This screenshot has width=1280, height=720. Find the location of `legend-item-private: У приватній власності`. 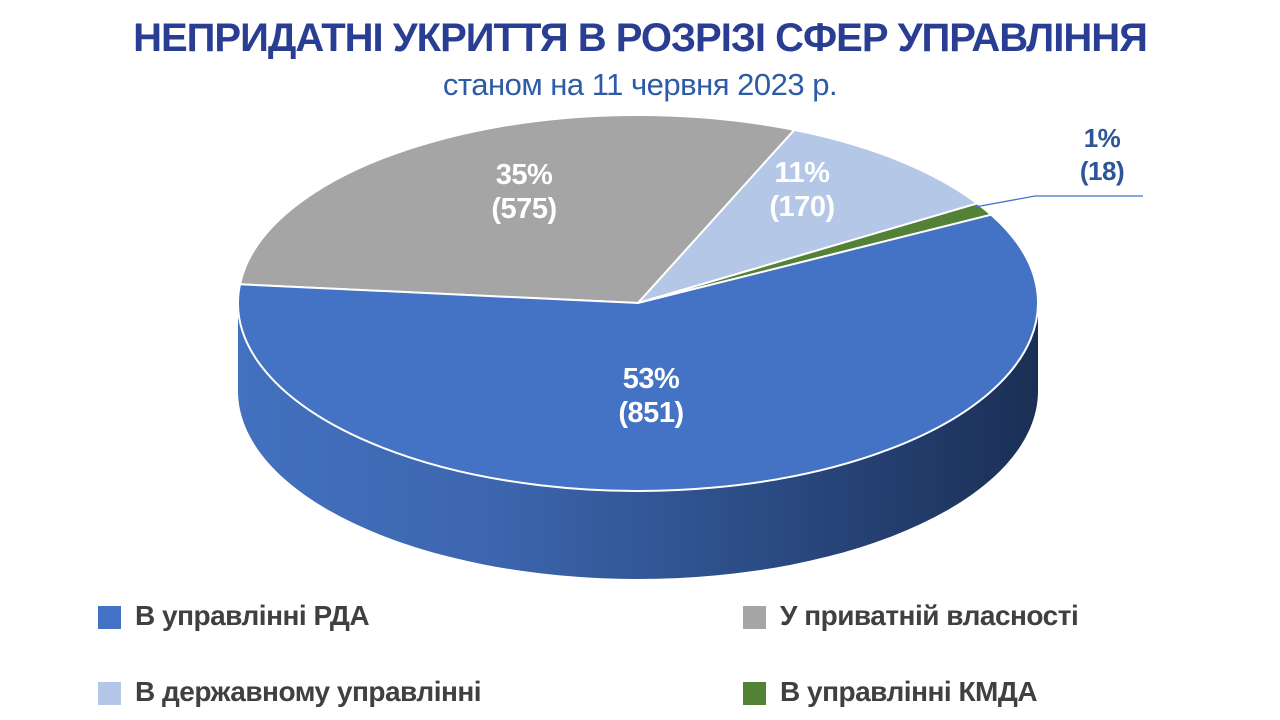

legend-item-private: У приватній власності is located at coordinates (911, 616).